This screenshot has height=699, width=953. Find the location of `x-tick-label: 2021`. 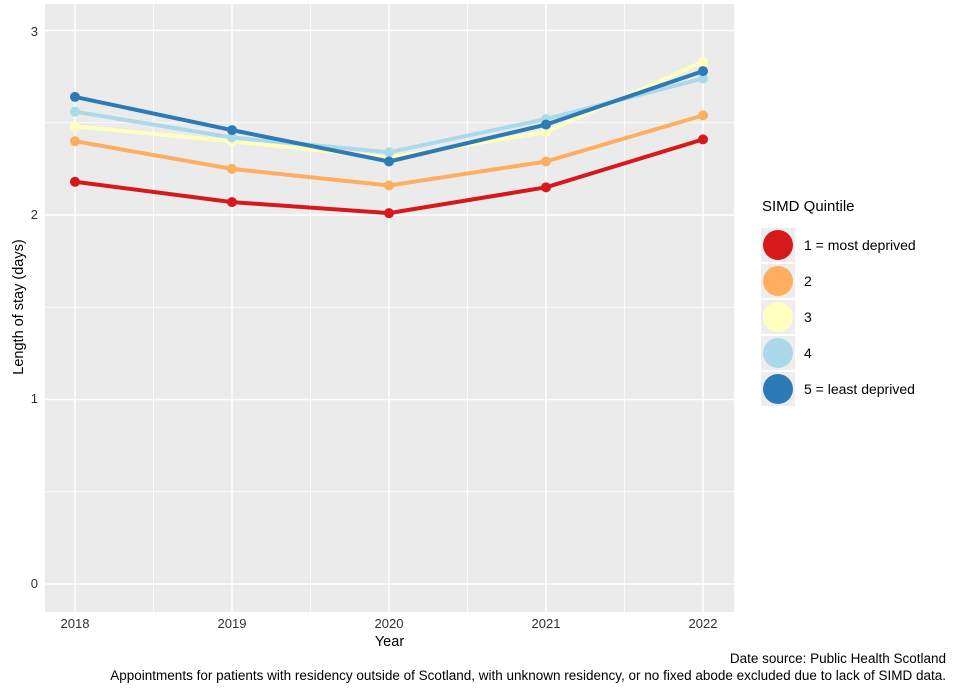

x-tick-label: 2021 is located at coordinates (546, 623).